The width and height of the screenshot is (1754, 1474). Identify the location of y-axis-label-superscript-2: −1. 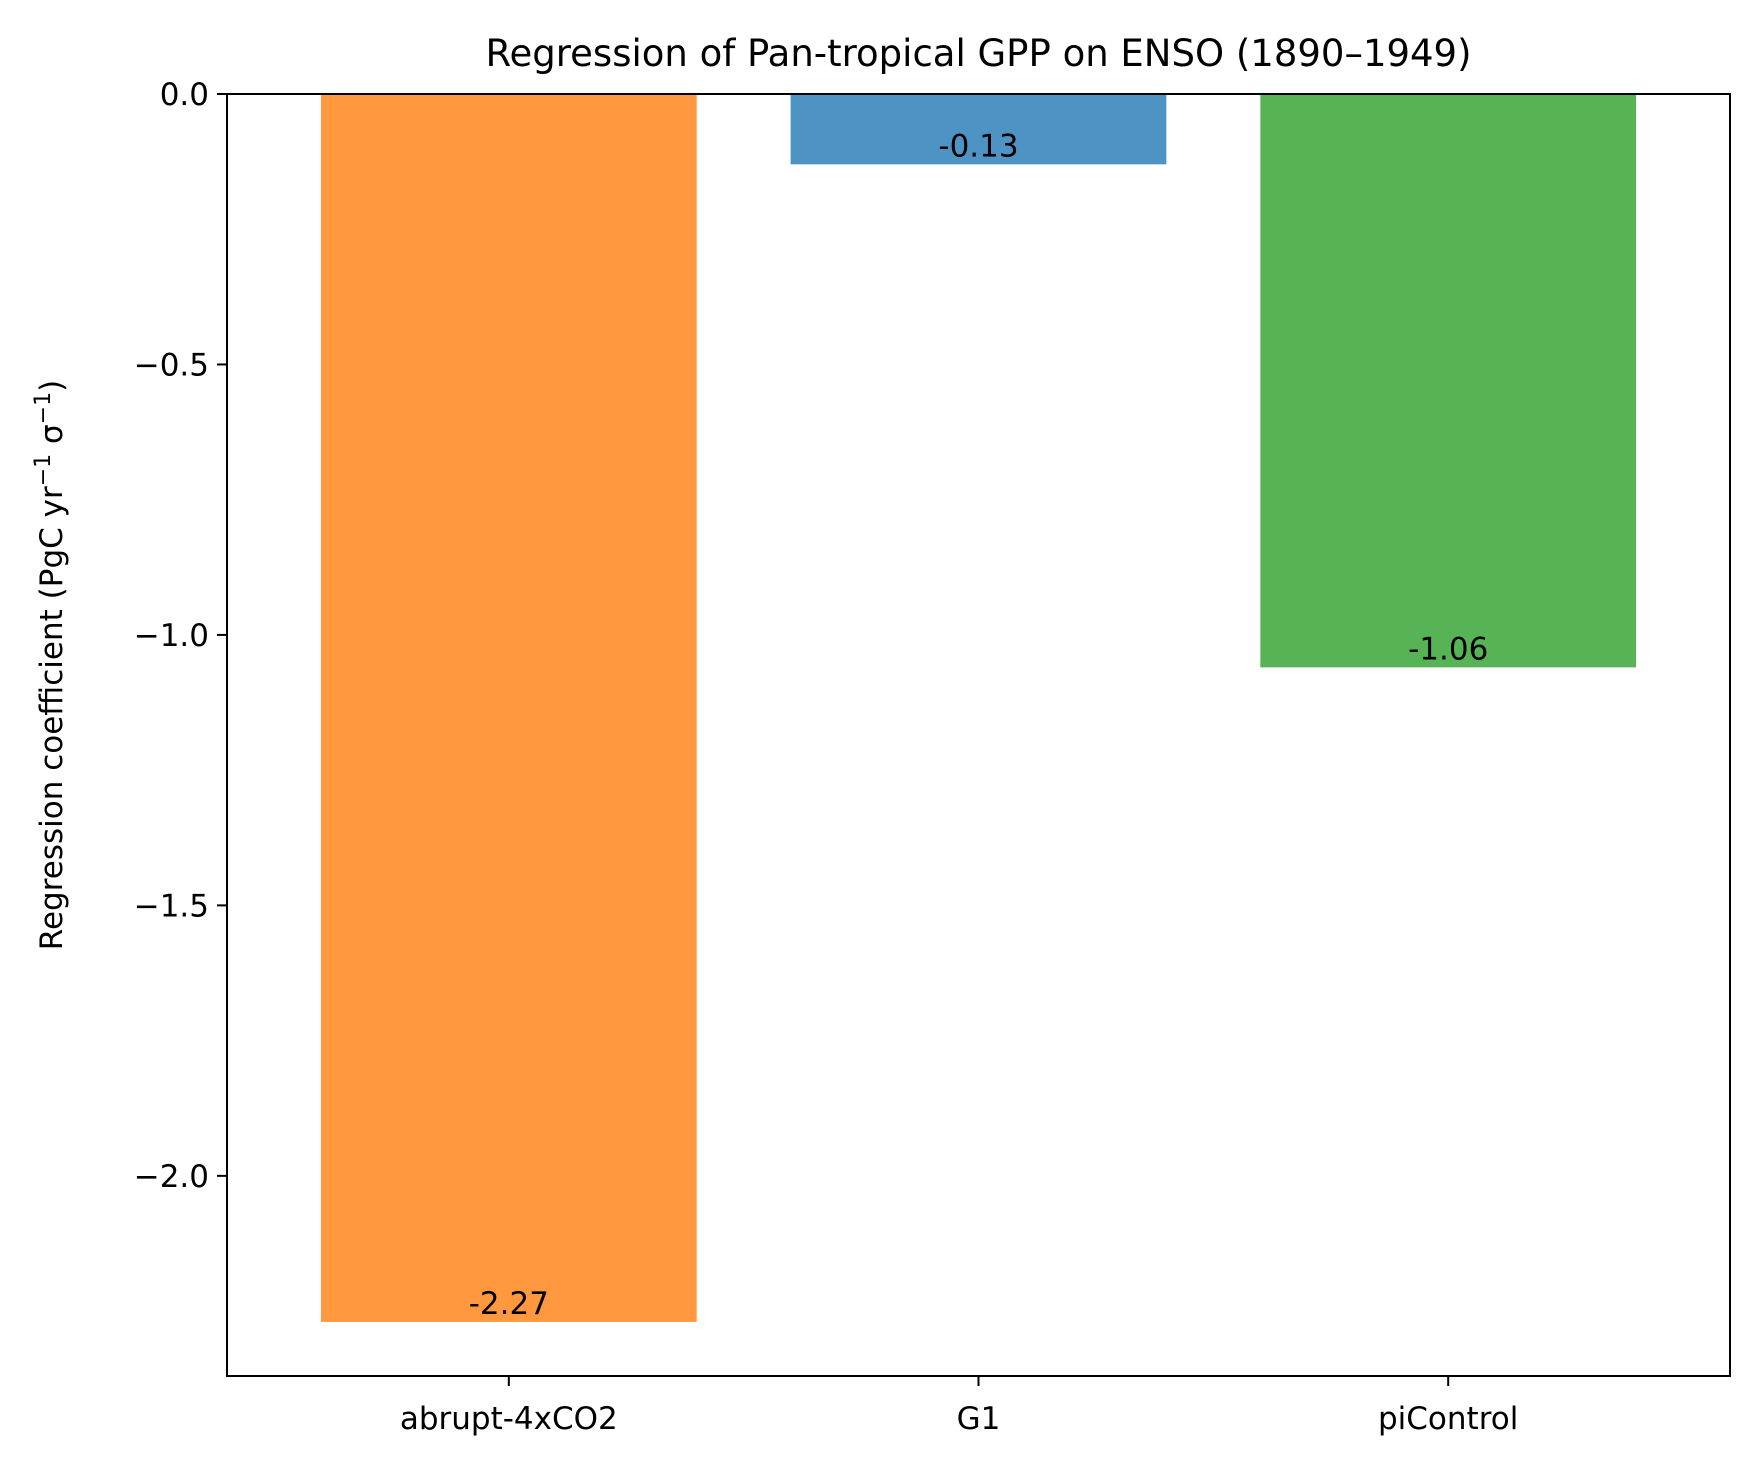
(43, 408).